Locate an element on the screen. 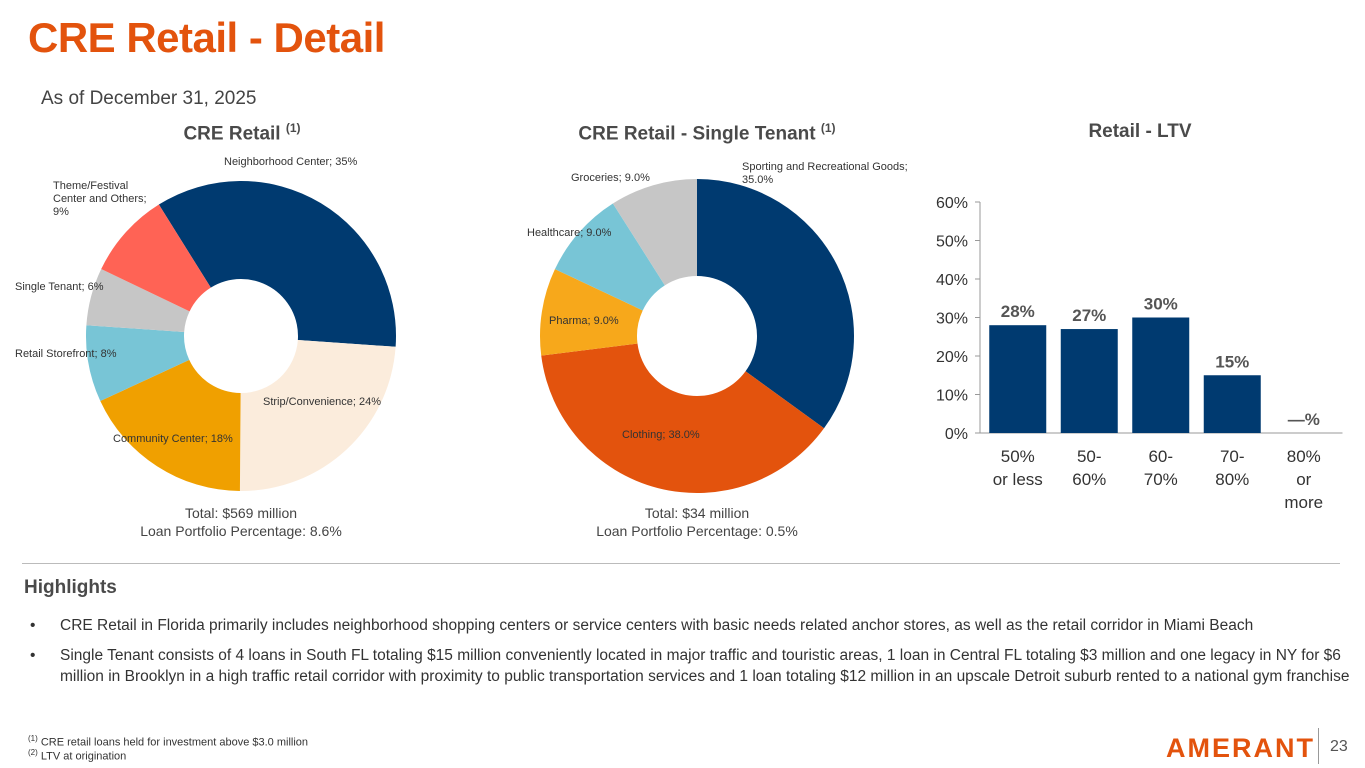 The height and width of the screenshot is (768, 1365). title-text: CRE Retail is located at coordinates (232, 134).